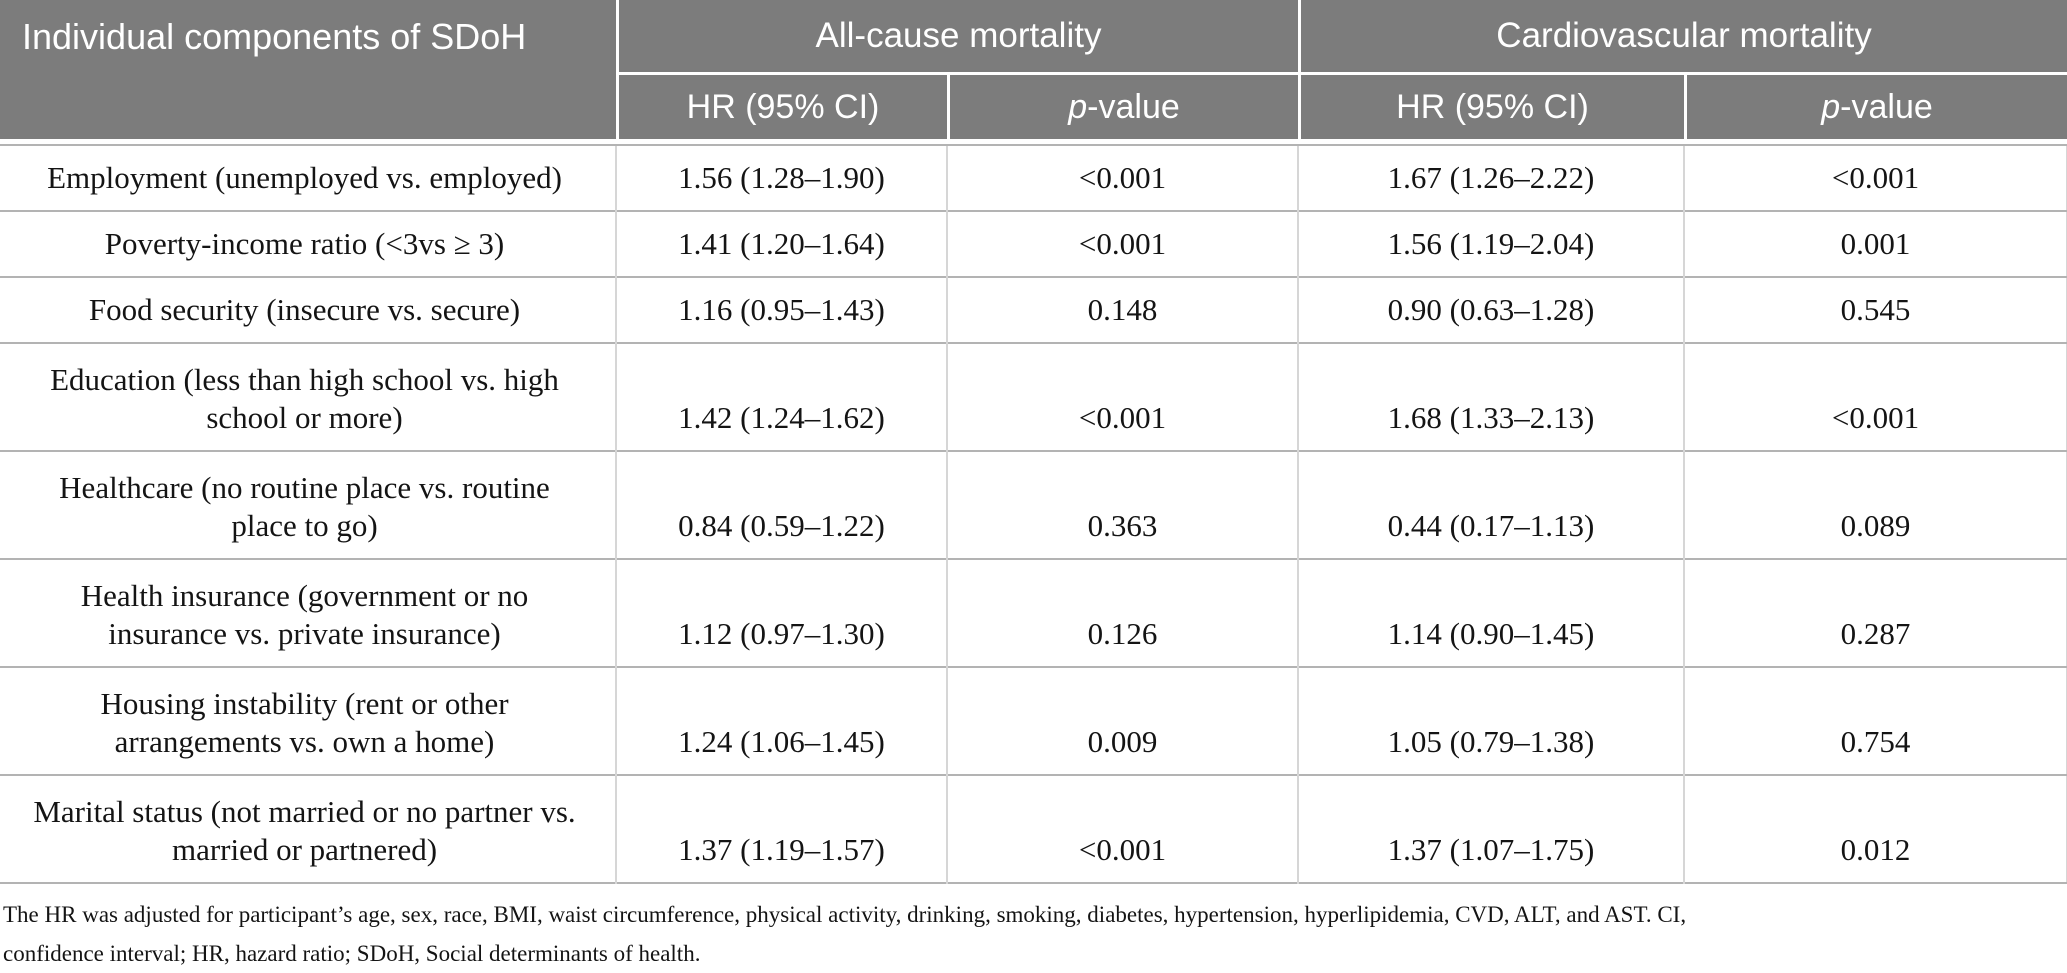  Describe the element at coordinates (1490, 612) in the screenshot. I see `cardio-hr-cell: 1.14 (0.90–1.45)` at that location.